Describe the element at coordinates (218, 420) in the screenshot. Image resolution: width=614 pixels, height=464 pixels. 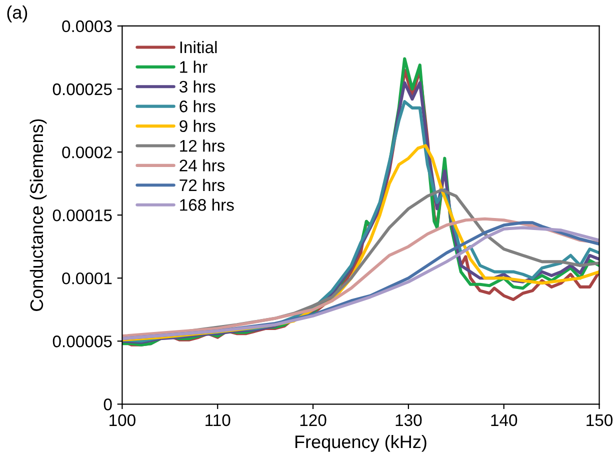
I see `x-tick-label: 110` at that location.